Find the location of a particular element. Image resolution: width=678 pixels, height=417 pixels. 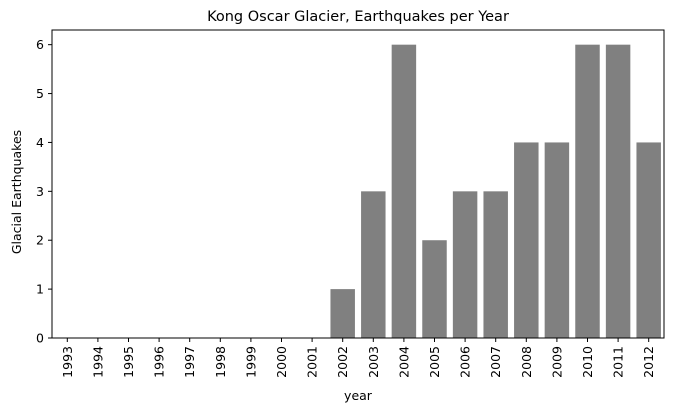

bar-2008 is located at coordinates (526, 240).